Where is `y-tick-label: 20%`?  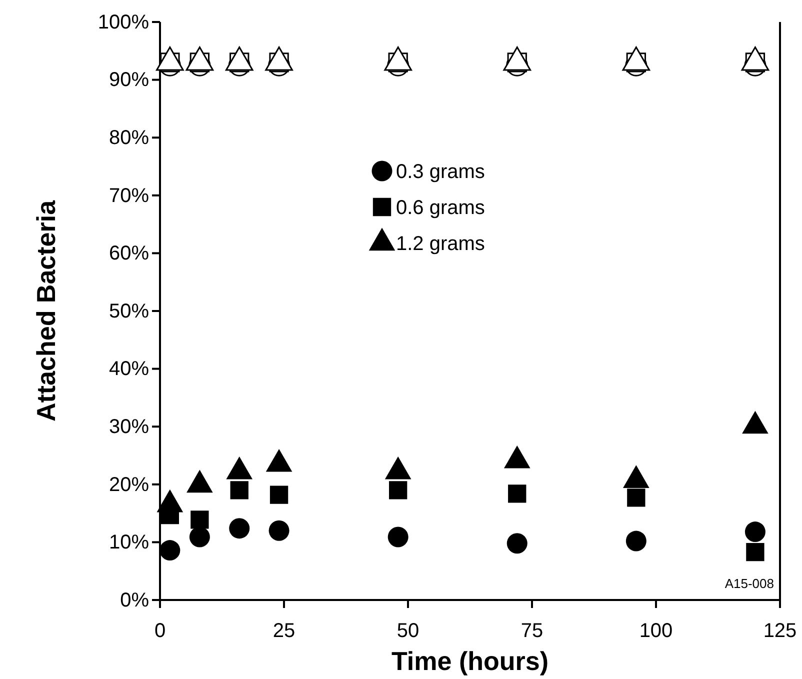
y-tick-label: 20% is located at coordinates (129, 485).